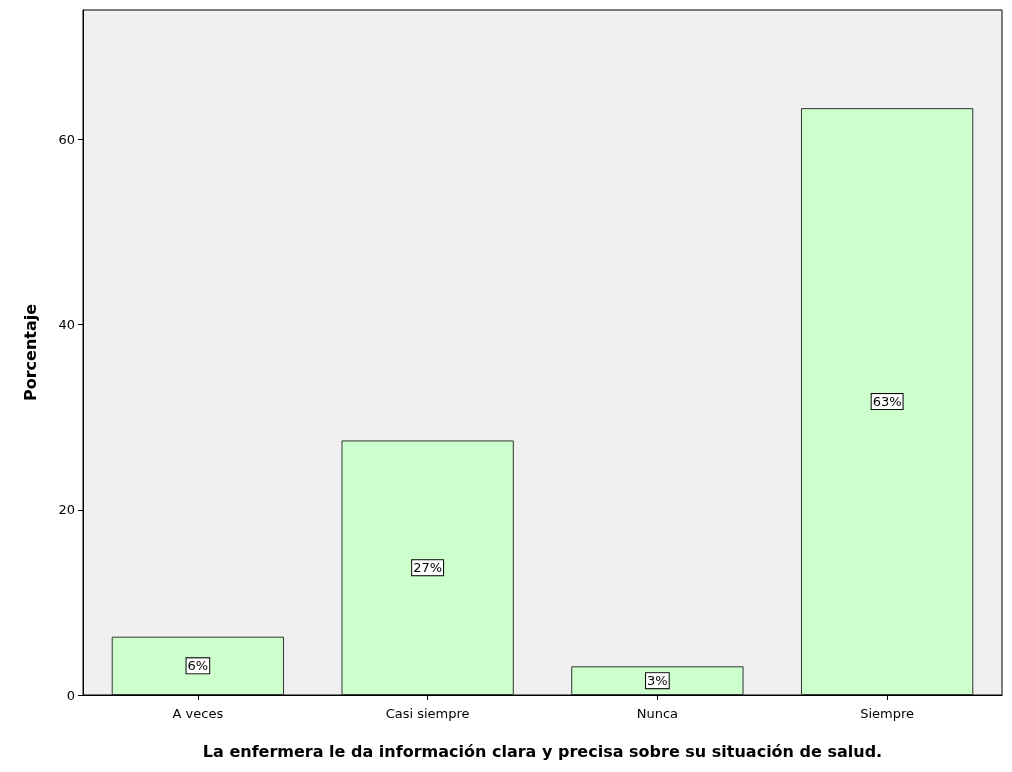 Image resolution: width=1012 pixels, height=772 pixels. Describe the element at coordinates (887, 713) in the screenshot. I see `x-tick-label: Siempre` at that location.